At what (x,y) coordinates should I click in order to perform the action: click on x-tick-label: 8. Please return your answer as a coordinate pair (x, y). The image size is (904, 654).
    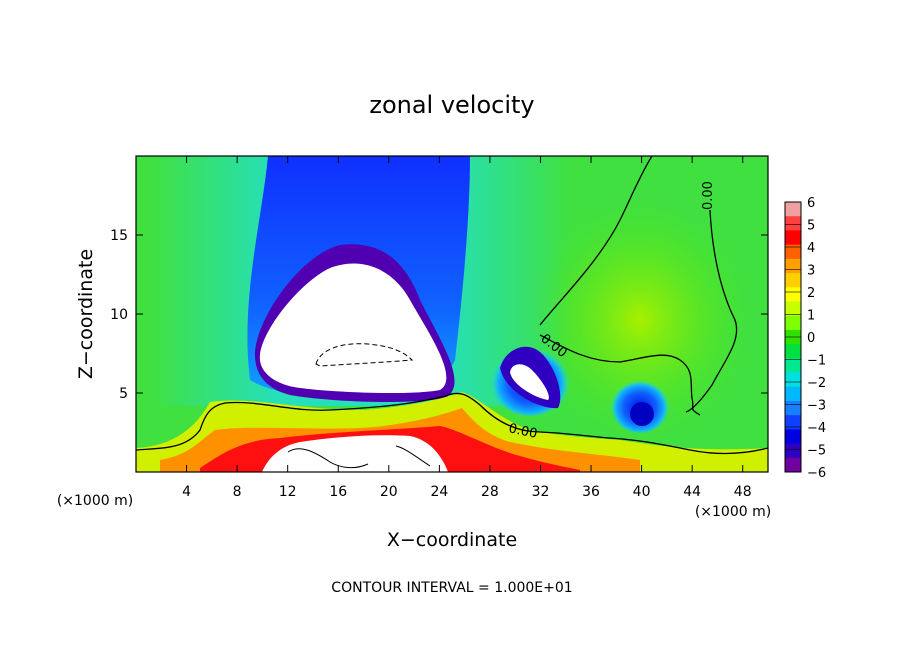
    Looking at the image, I should click on (237, 492).